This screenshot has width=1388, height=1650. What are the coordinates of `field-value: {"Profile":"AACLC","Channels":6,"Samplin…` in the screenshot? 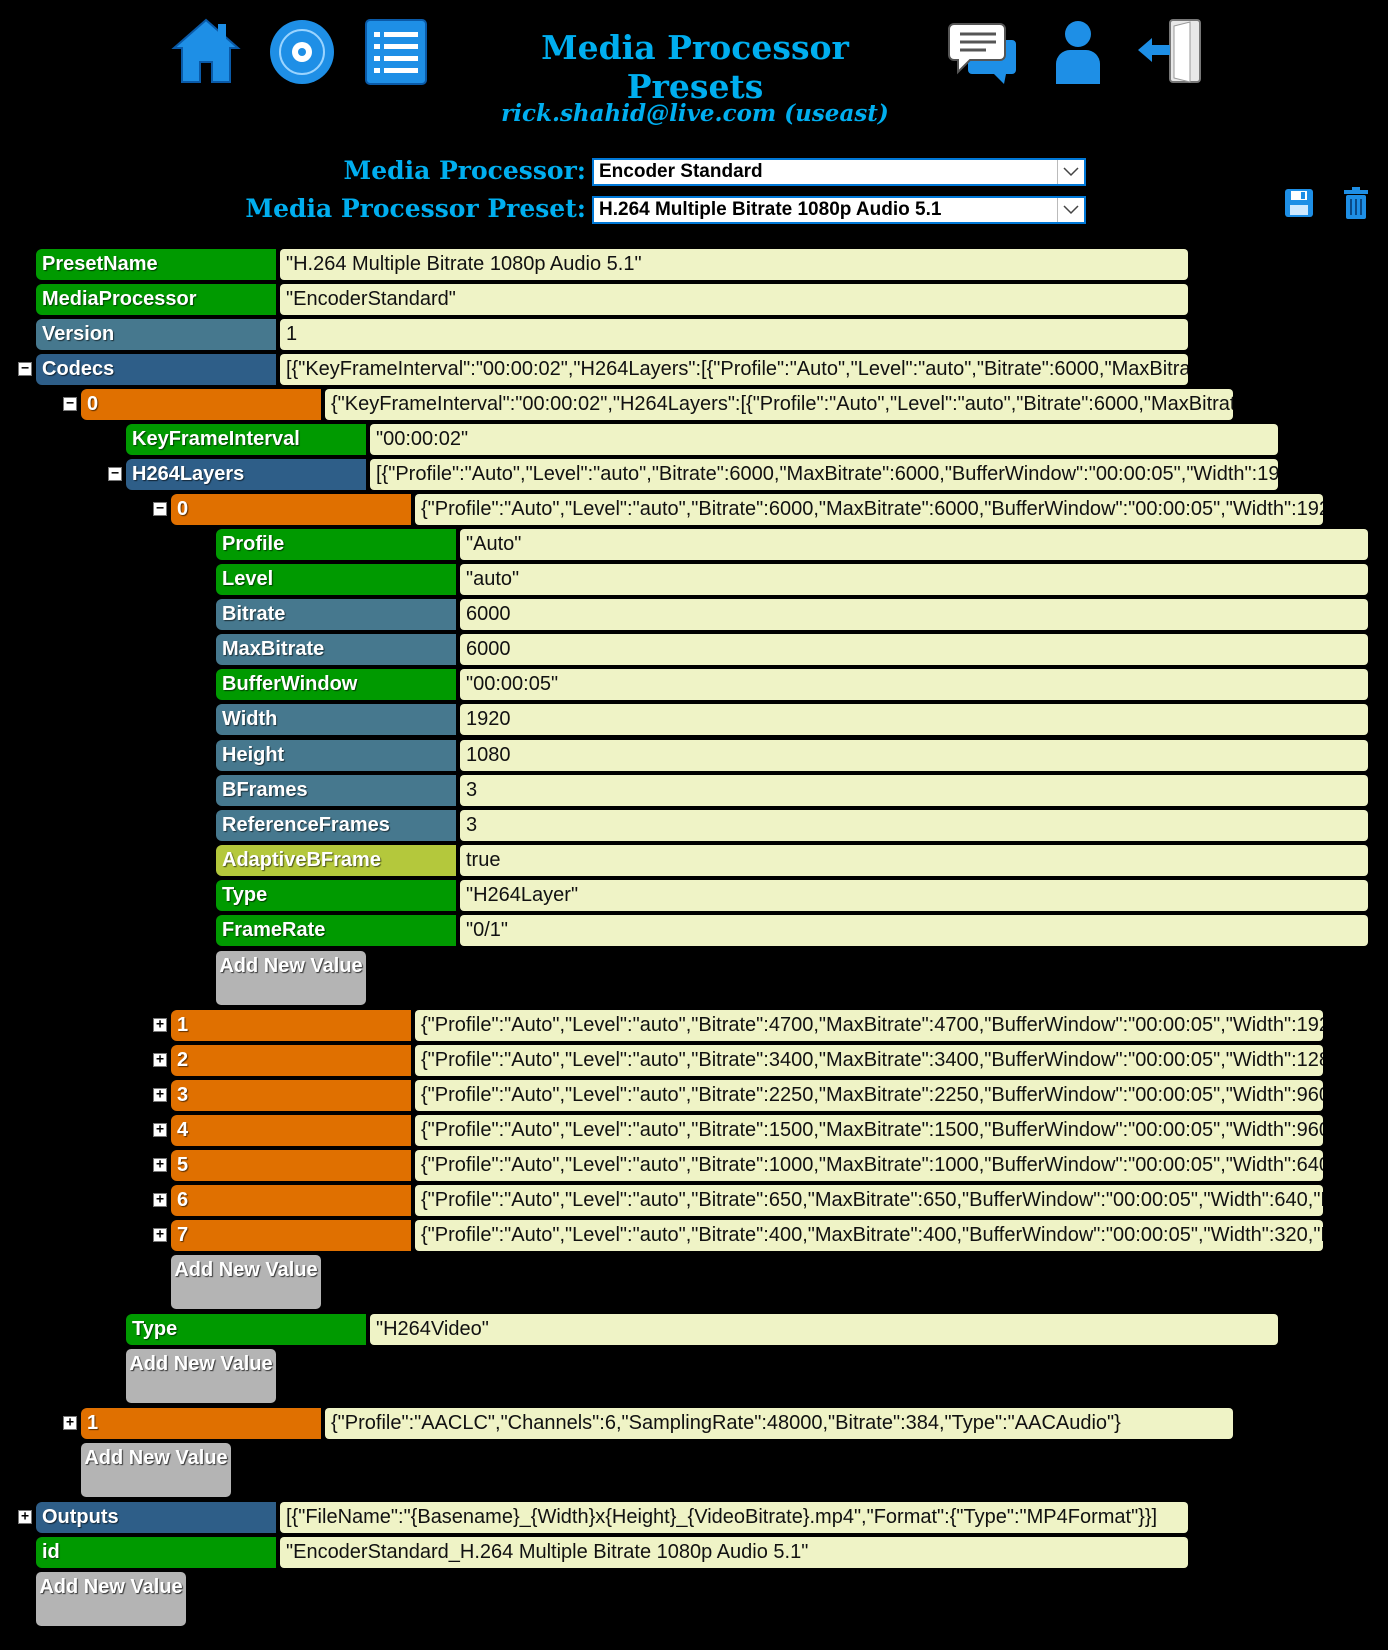 It's located at (779, 1423).